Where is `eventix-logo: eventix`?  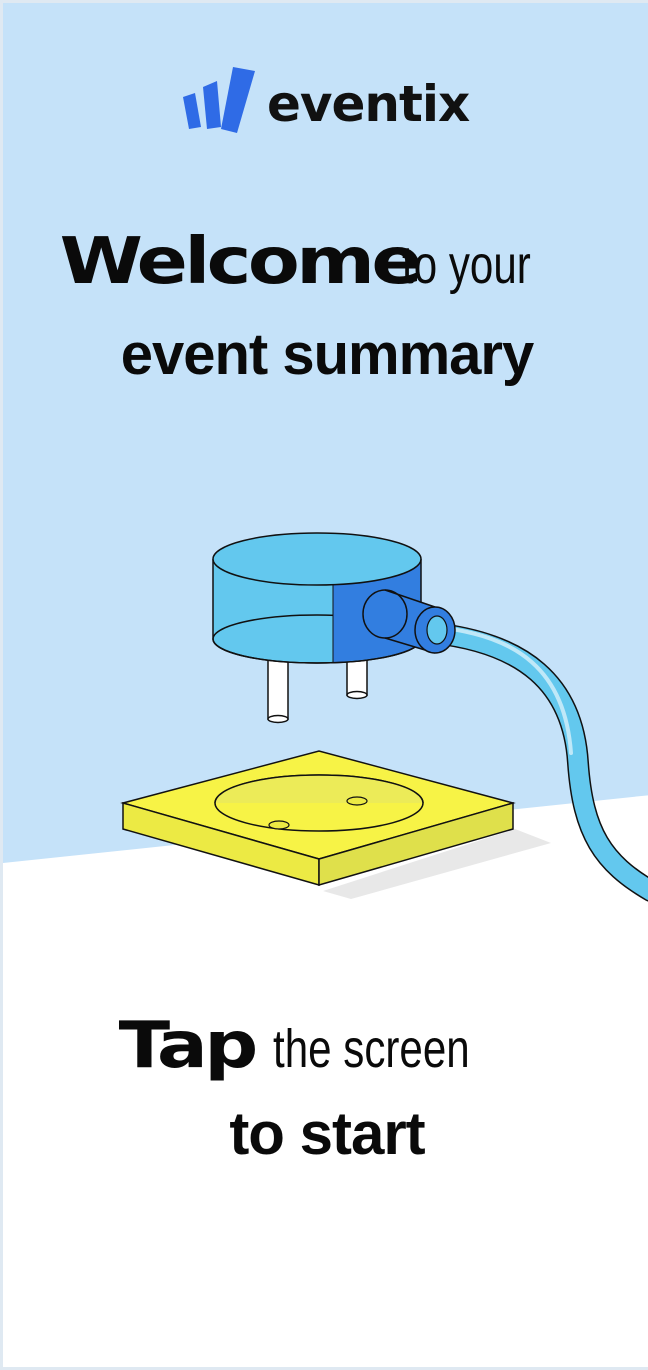
eventix-logo: eventix is located at coordinates (331, 102).